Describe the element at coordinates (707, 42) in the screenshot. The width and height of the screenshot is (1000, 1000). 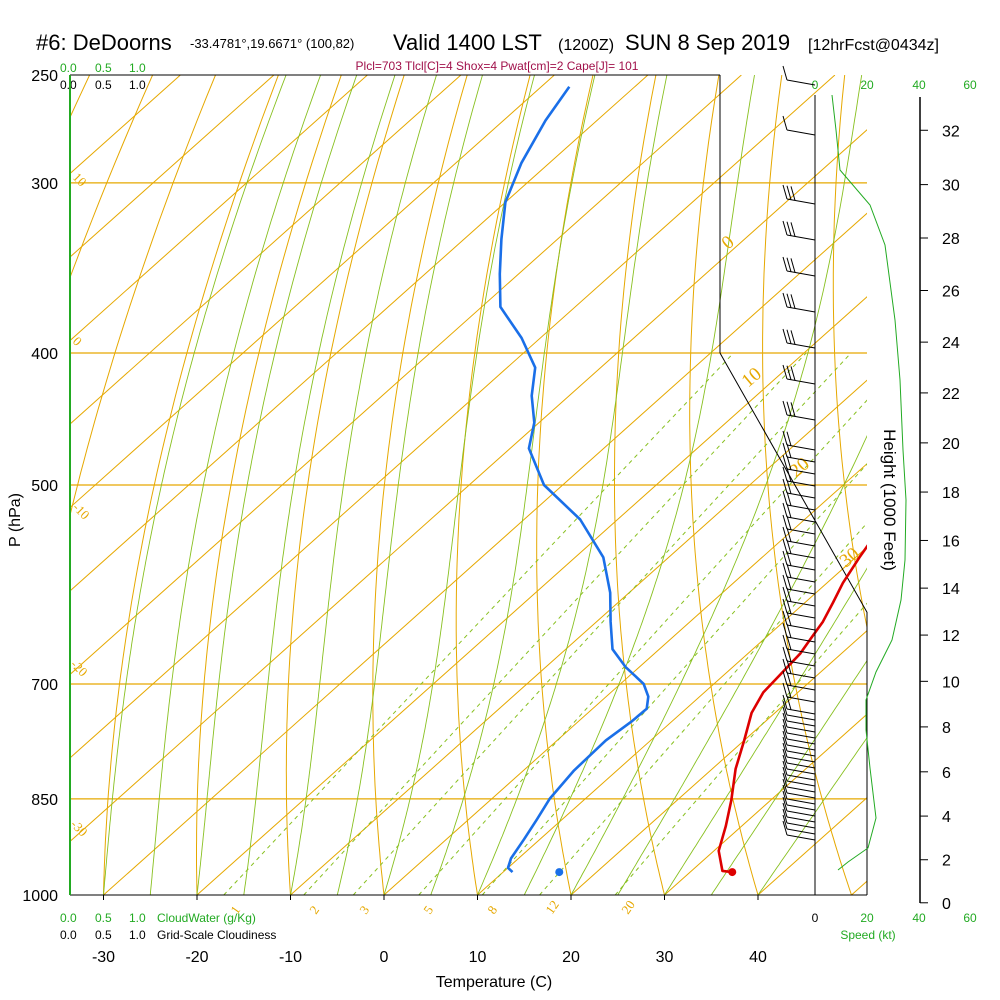
I see `valid-date: SUN 8 Sep 2019` at that location.